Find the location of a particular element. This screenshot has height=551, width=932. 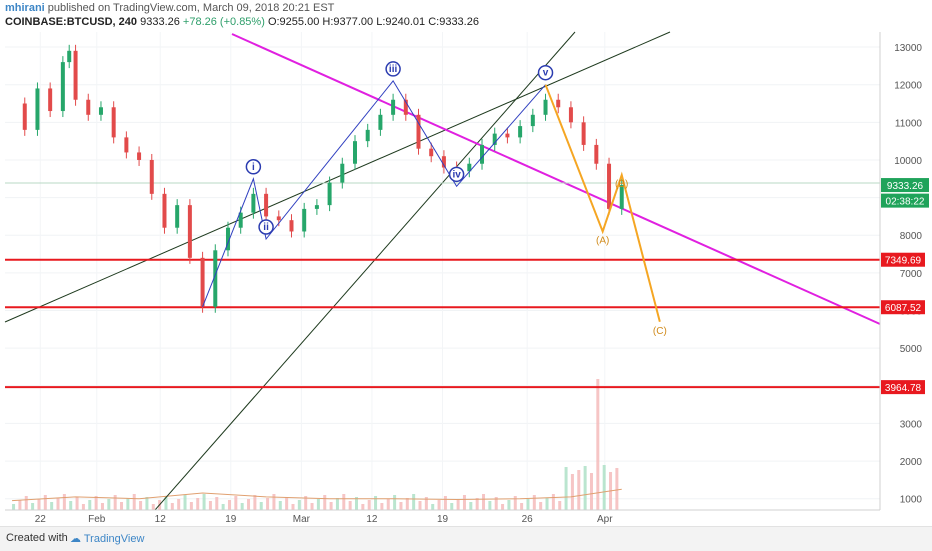

price-tick-label: 8000 is located at coordinates (911, 236).